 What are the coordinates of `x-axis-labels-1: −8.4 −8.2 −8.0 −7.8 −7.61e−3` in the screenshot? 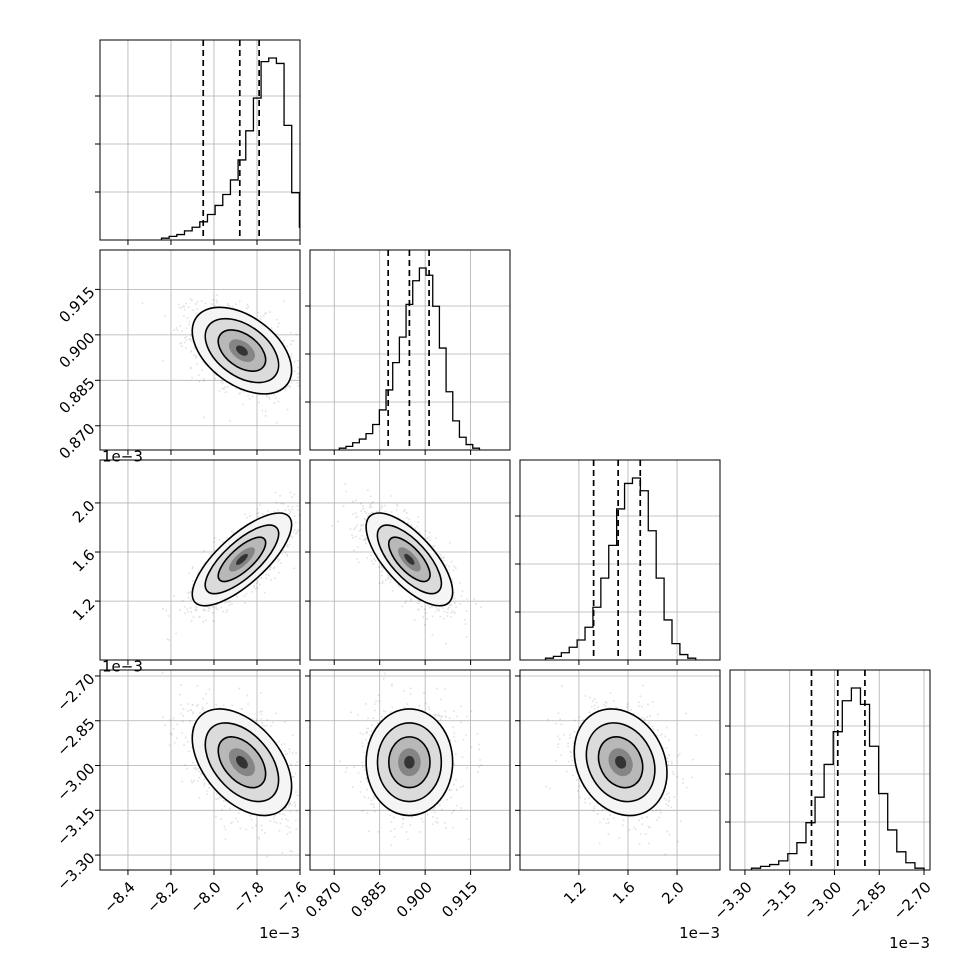 It's located at (205, 910).